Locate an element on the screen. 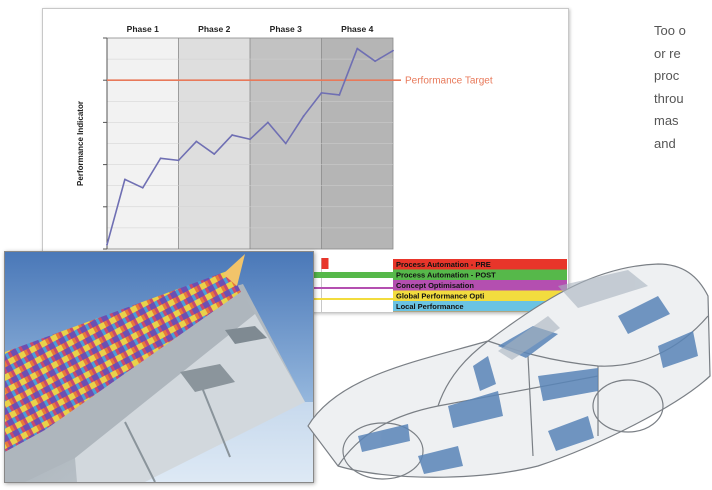 The height and width of the screenshot is (490, 712). legend-label: Local Performance is located at coordinates (430, 306).